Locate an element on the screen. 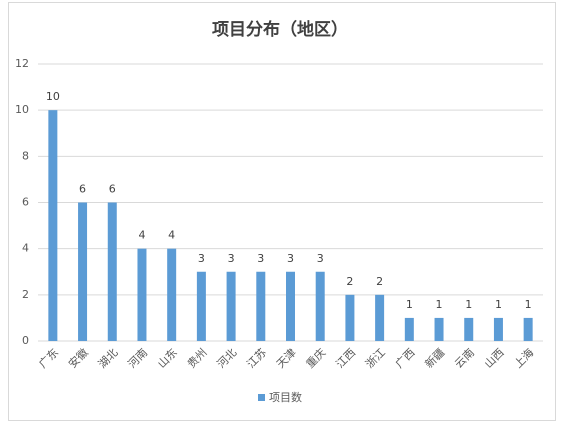 This screenshot has width=561, height=424. legend-swatch is located at coordinates (261, 397).